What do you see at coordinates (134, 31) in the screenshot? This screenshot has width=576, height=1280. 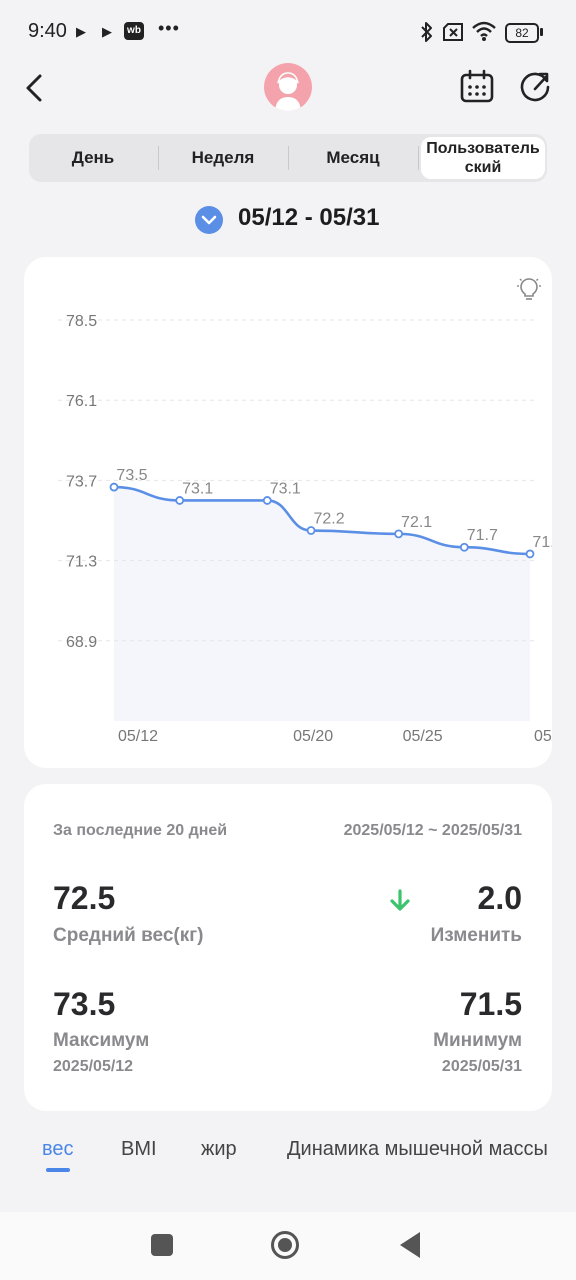 I see `wb-app-icon: wb` at bounding box center [134, 31].